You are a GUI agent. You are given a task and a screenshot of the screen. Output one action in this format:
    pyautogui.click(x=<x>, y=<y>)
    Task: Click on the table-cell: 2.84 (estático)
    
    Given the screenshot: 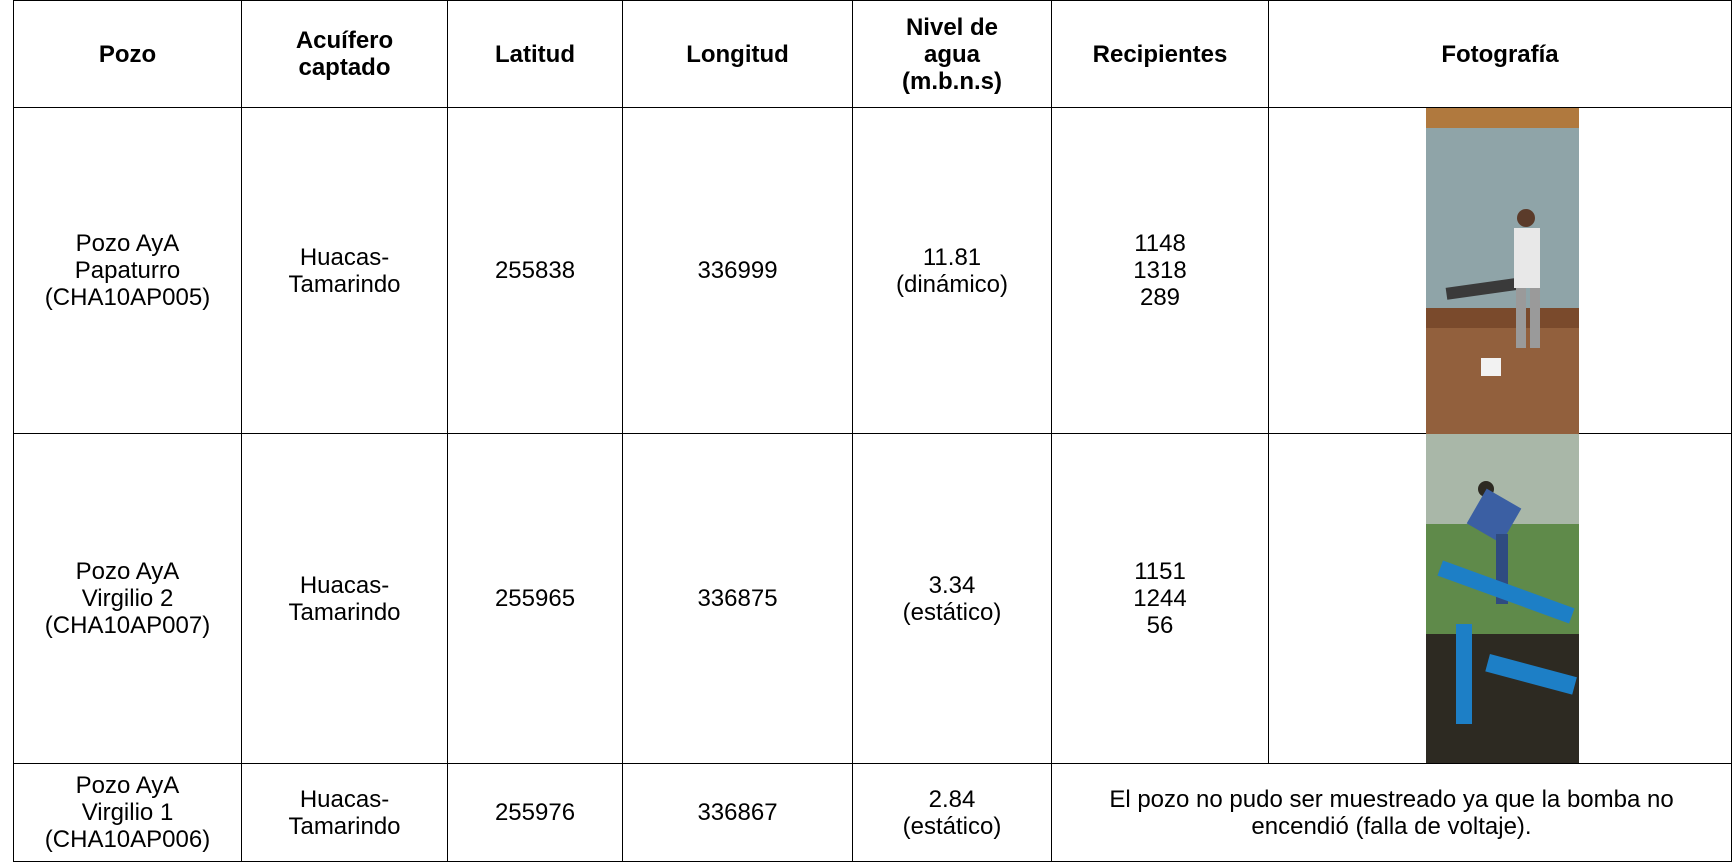 What is the action you would take?
    pyautogui.click(x=952, y=812)
    